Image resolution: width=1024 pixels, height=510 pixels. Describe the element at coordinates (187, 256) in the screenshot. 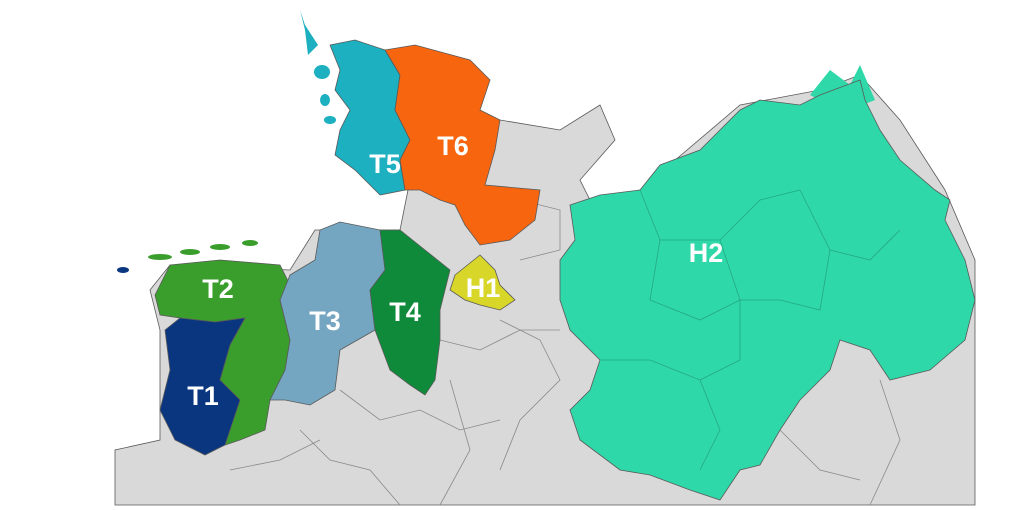

I see `islands` at that location.